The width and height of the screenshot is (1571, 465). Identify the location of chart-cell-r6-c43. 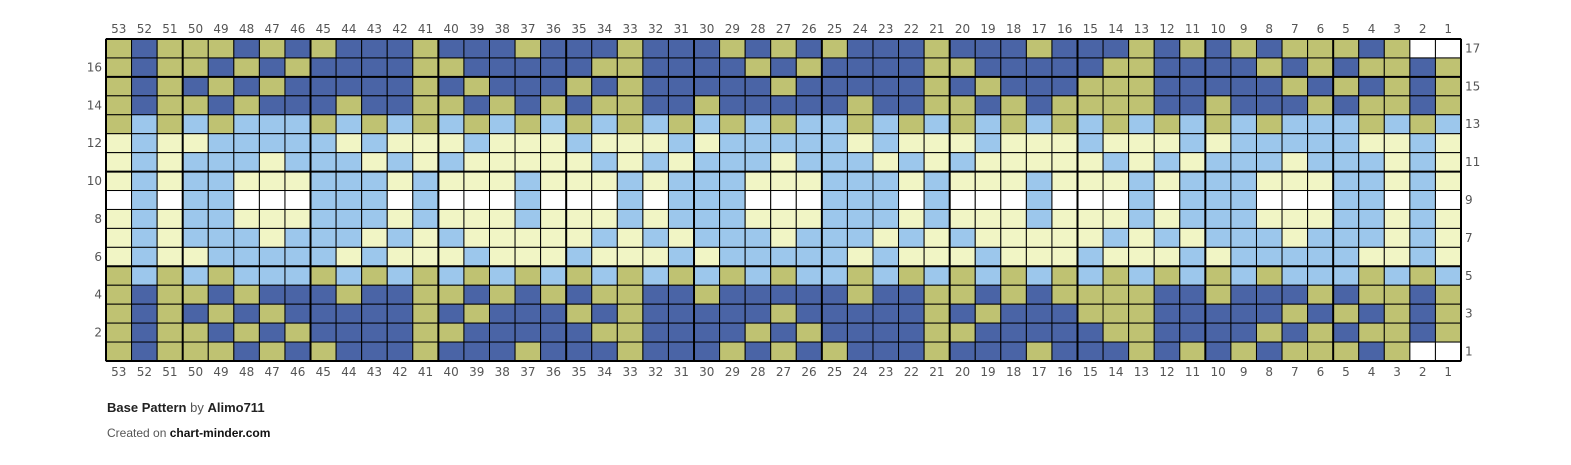
(374, 256).